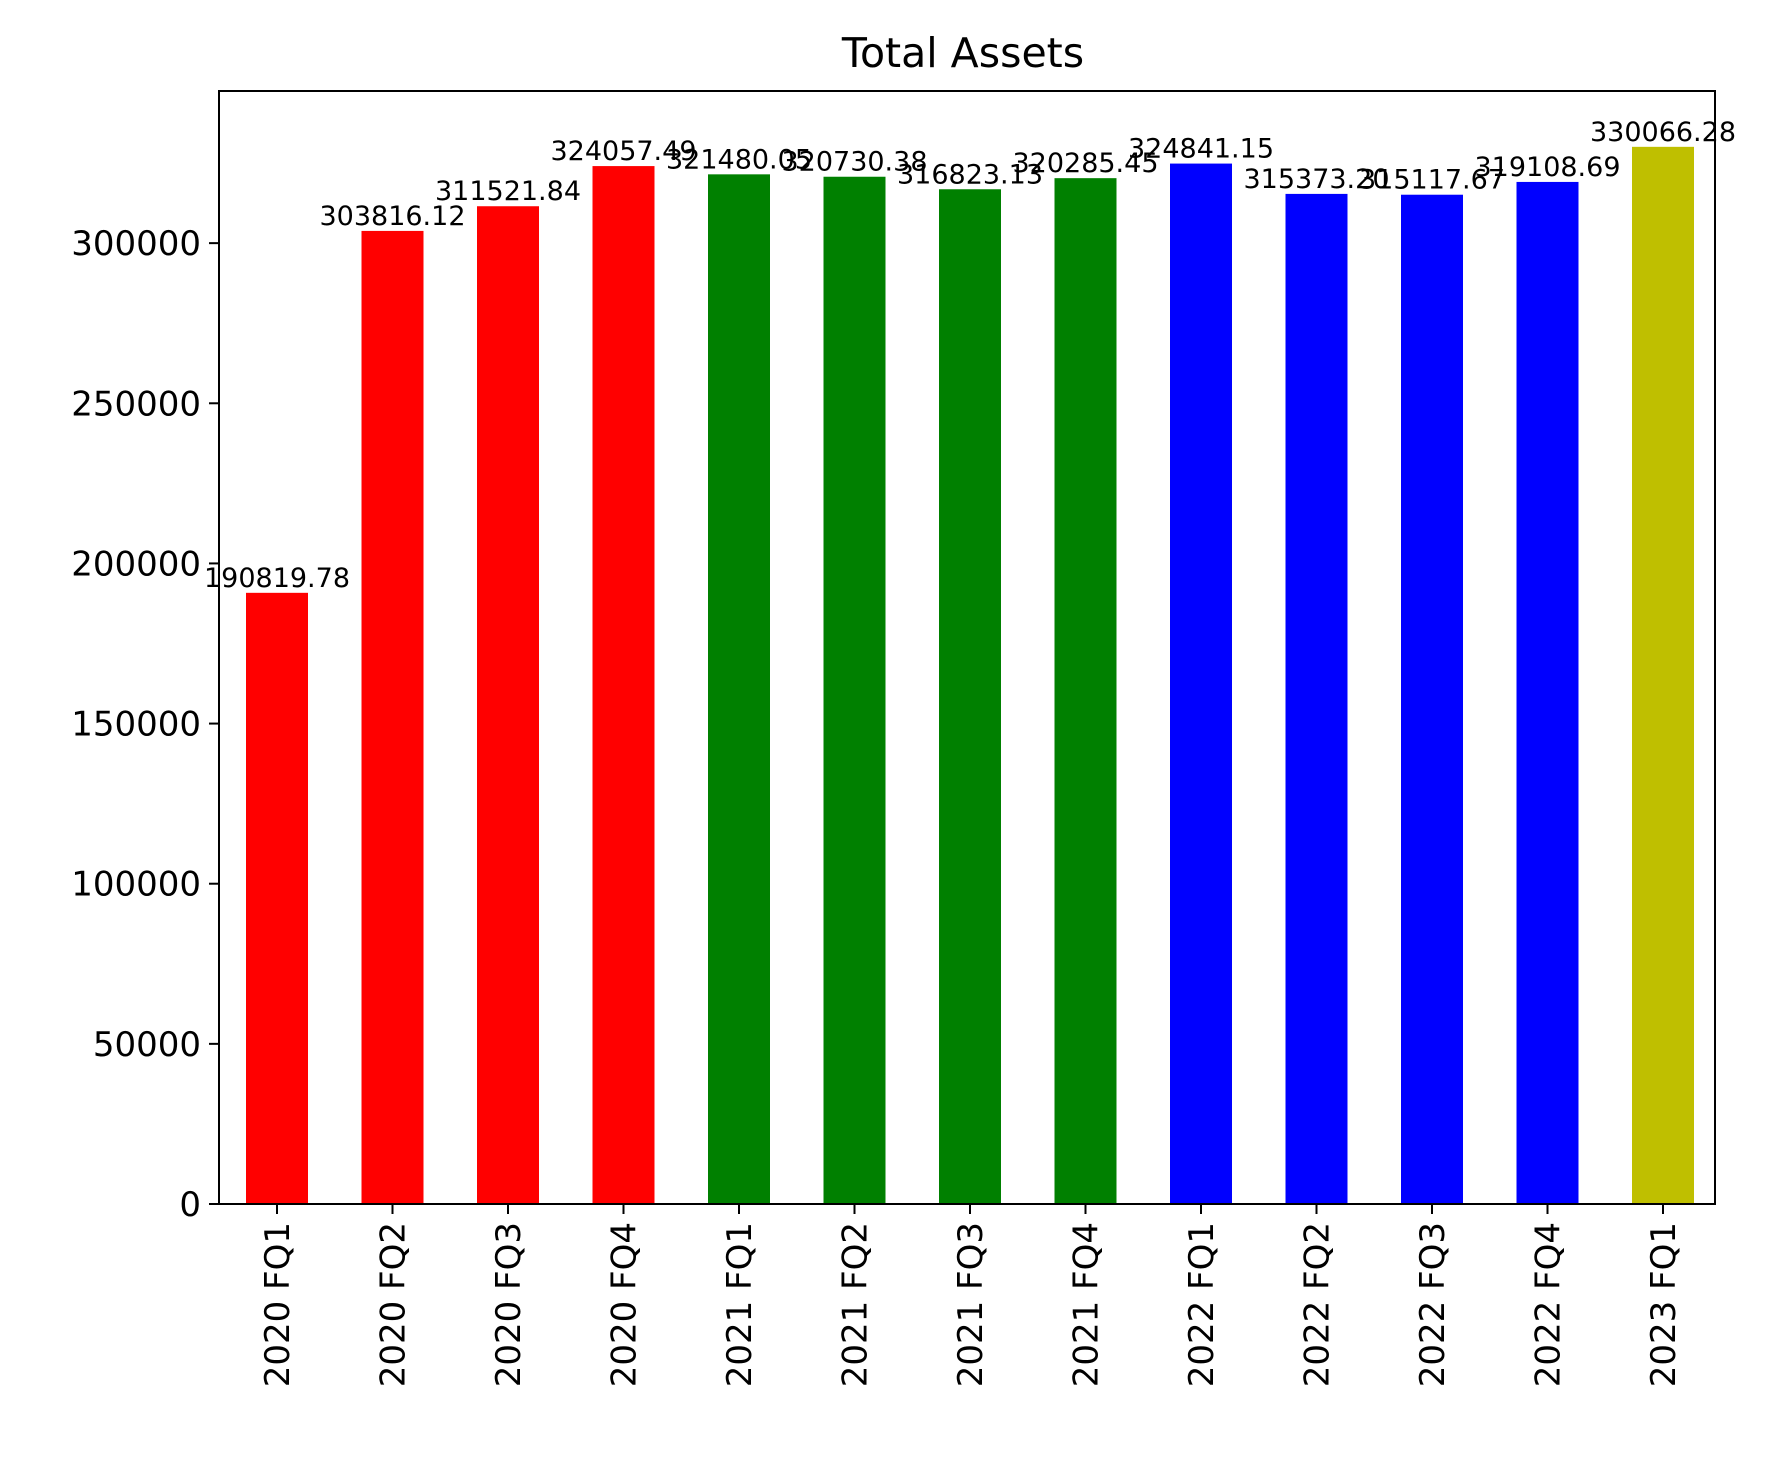 The width and height of the screenshot is (1769, 1463). I want to click on x-tick-label: 2020 FQ3, so click(509, 1304).